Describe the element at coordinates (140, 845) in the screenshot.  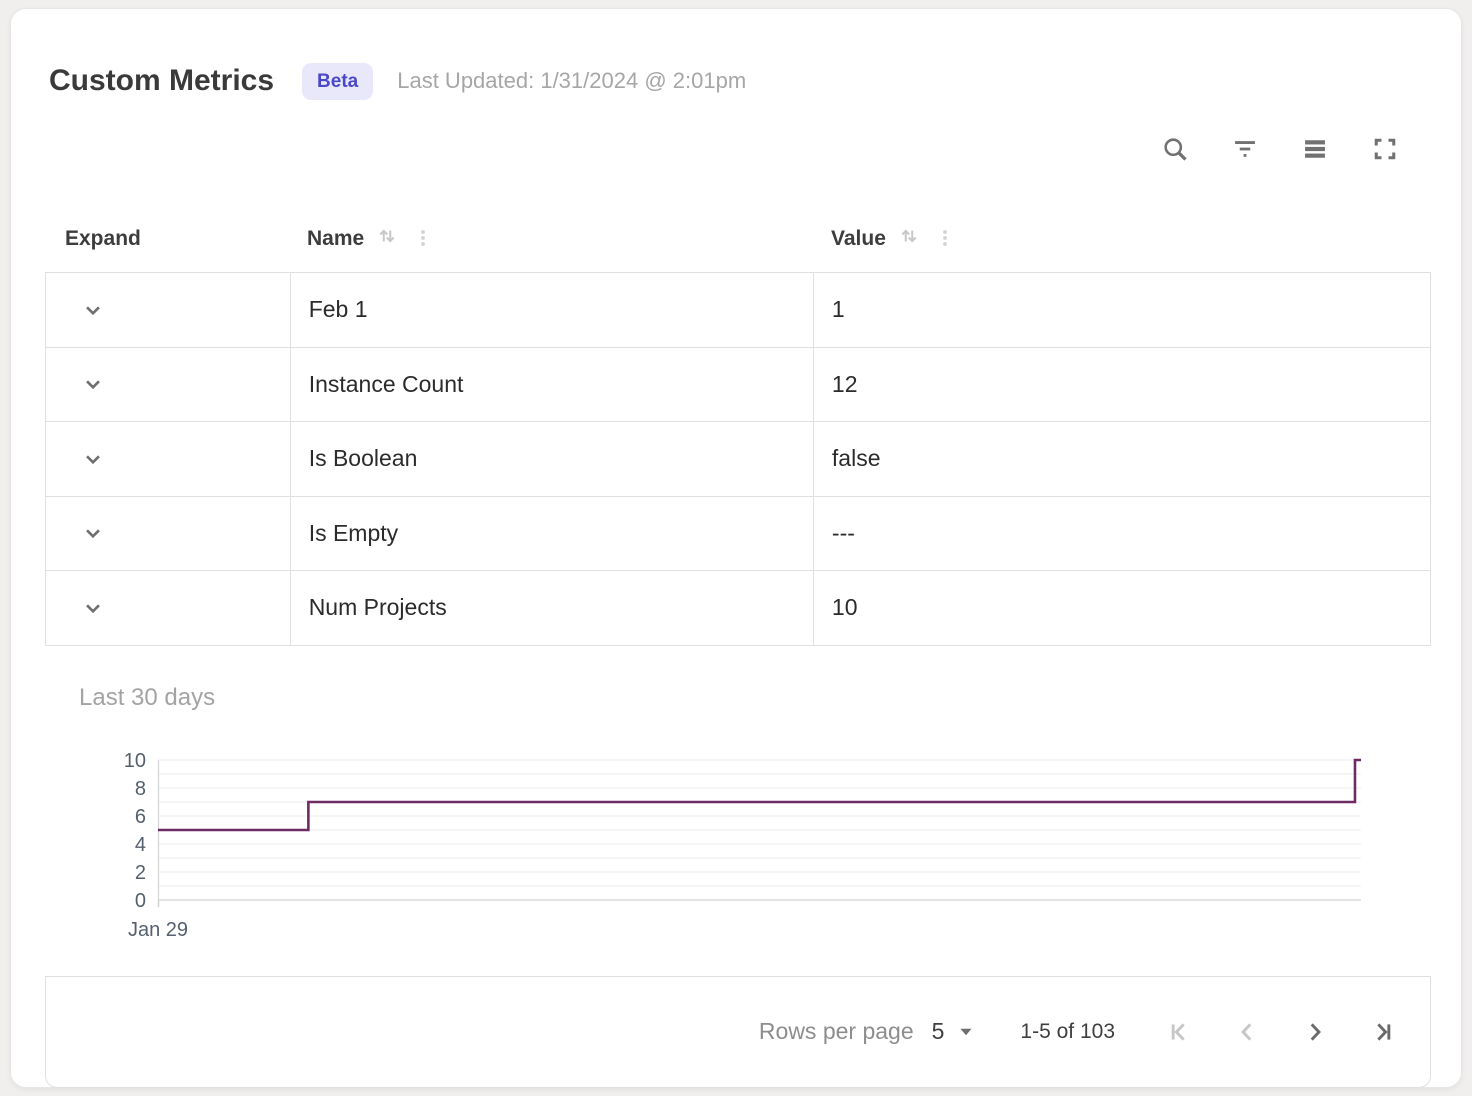
I see `svg-text: 4` at that location.